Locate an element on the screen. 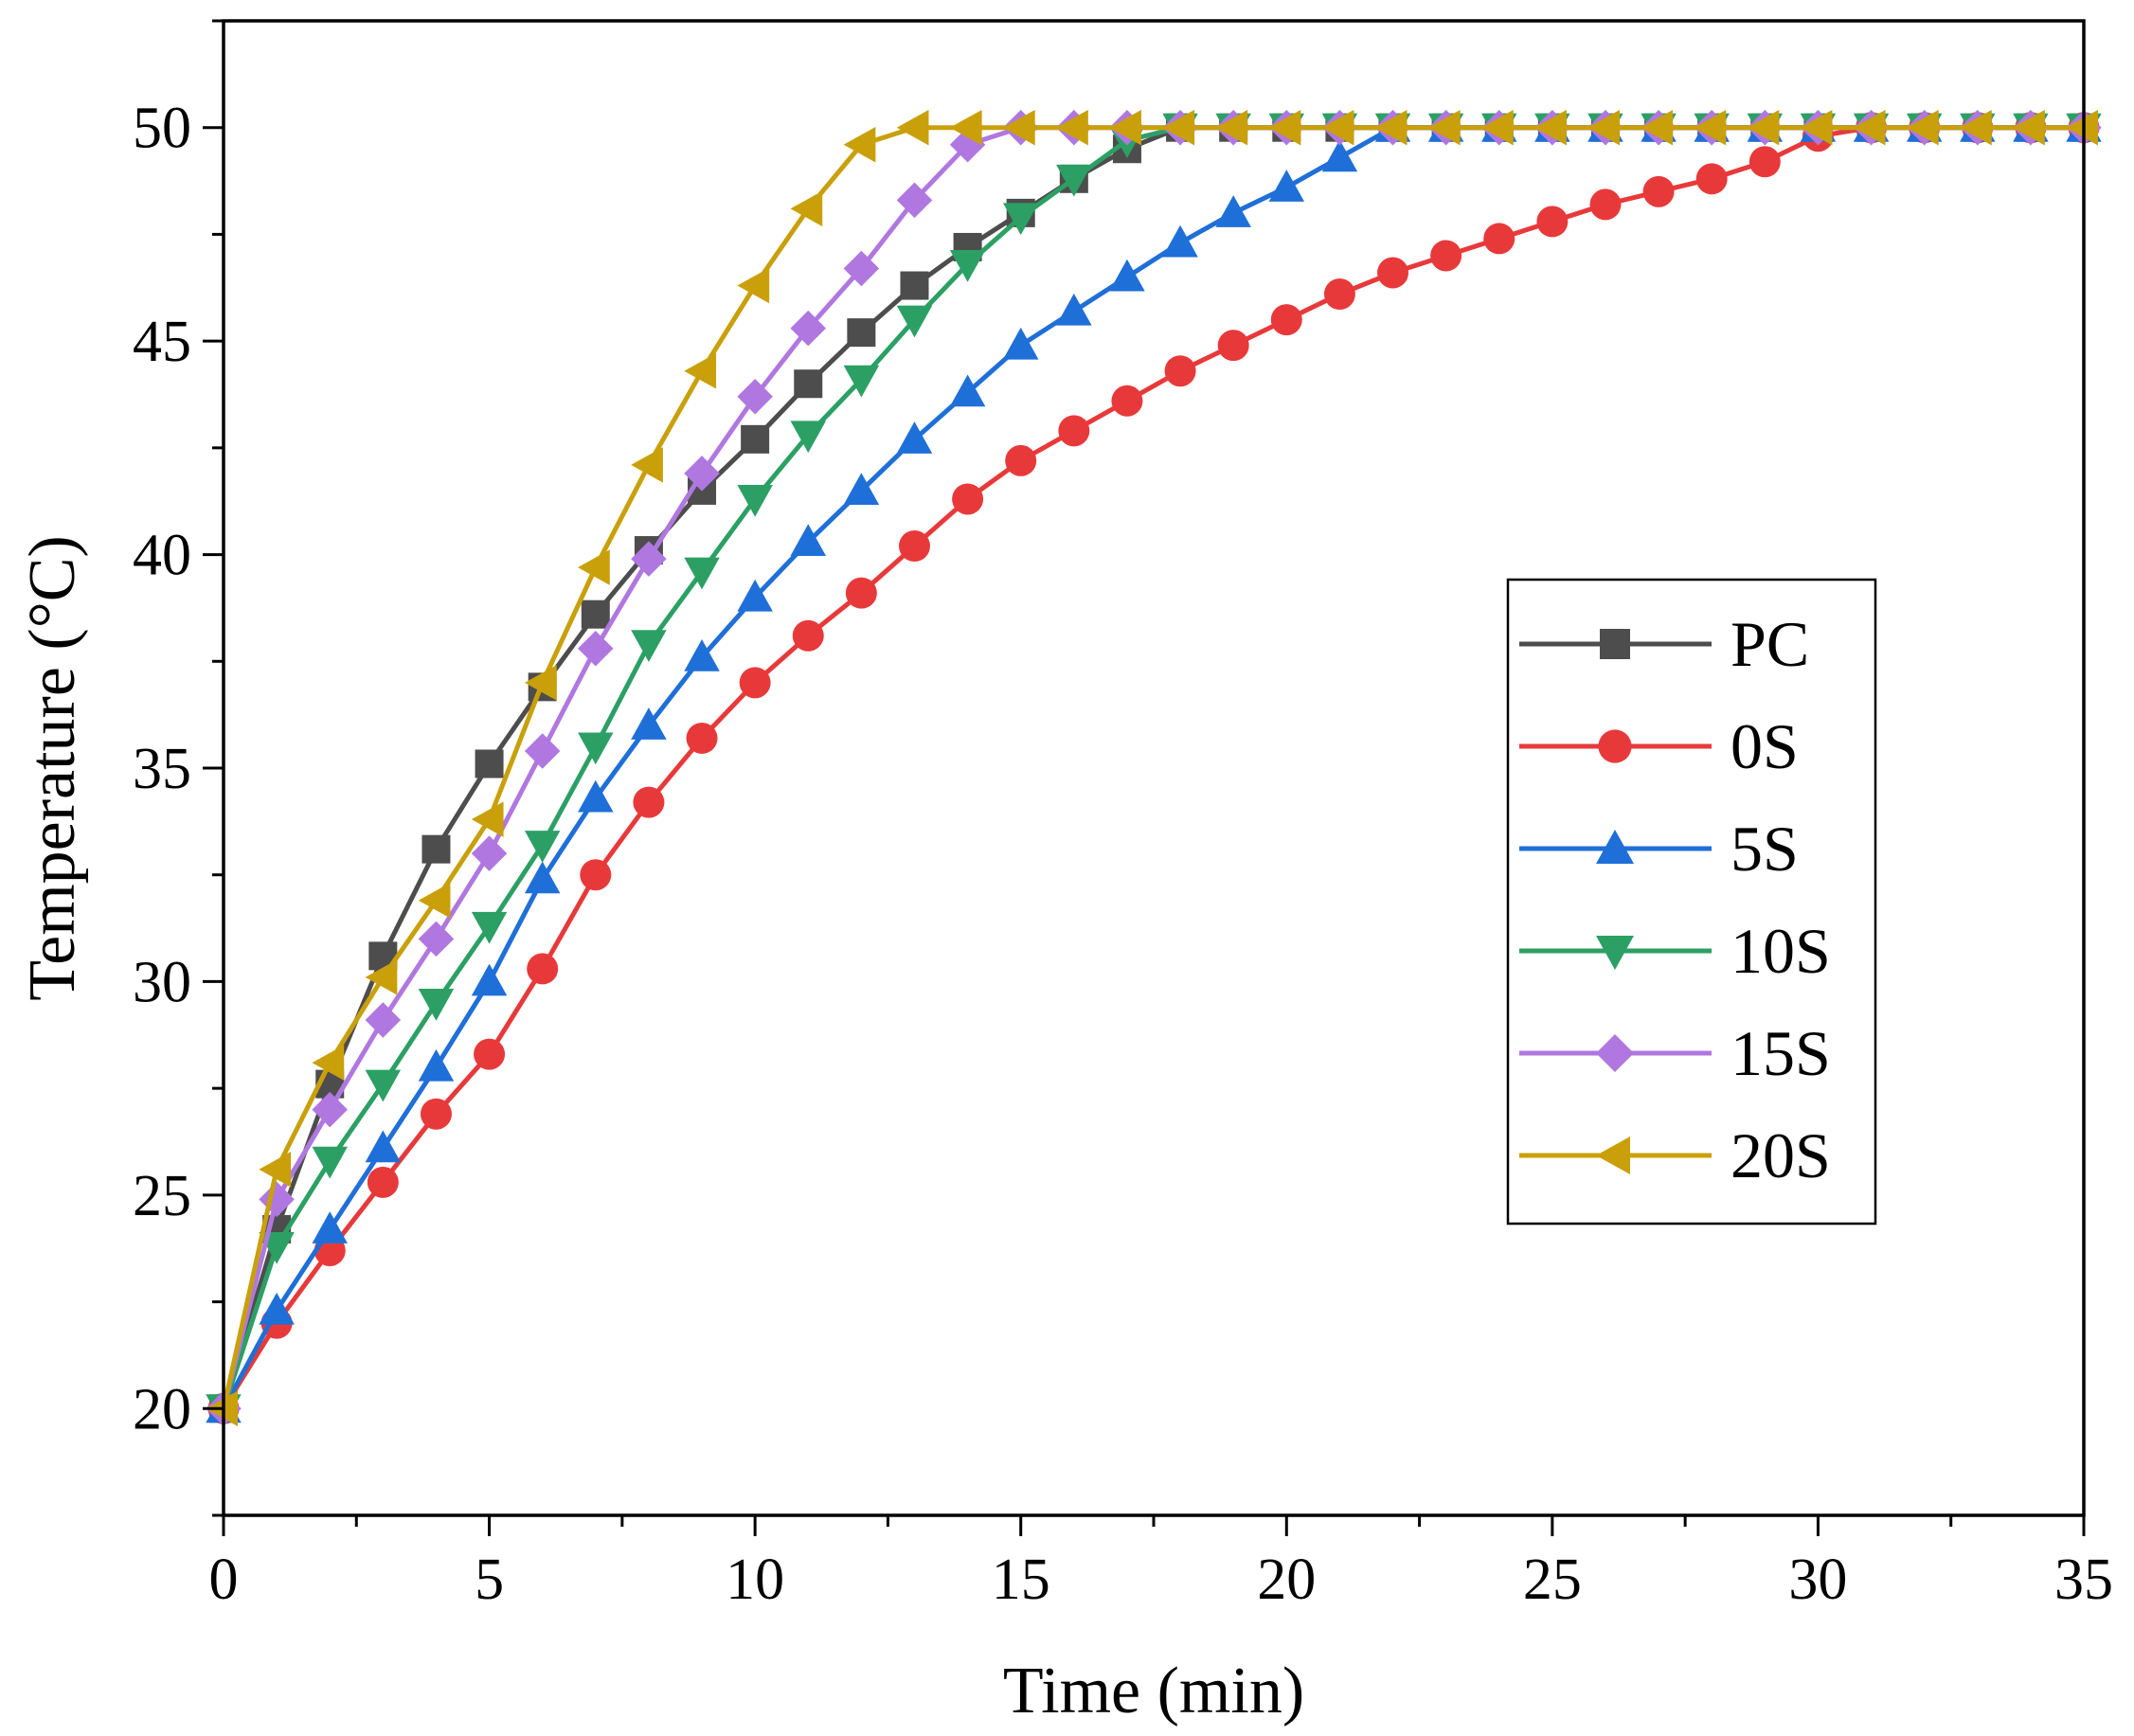 This screenshot has width=2134, height=1736. x-axis-title: Time (min) is located at coordinates (1153, 1691).